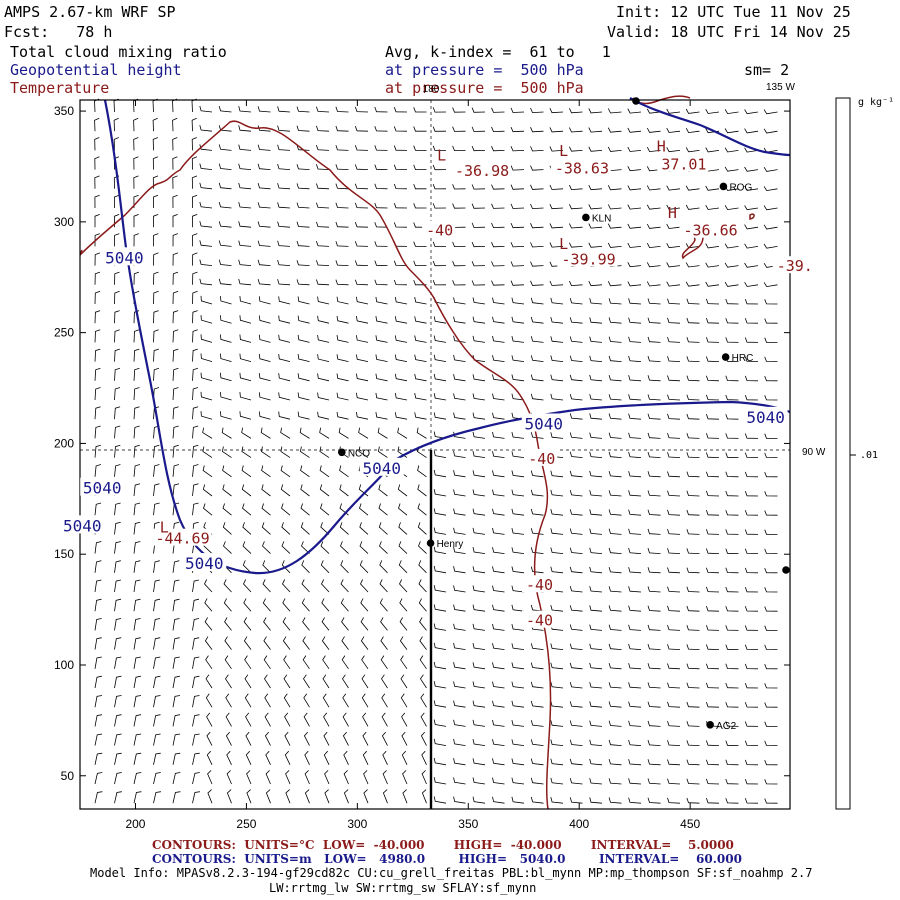 This screenshot has height=900, width=900. I want to click on y-tick-label: 350, so click(64, 111).